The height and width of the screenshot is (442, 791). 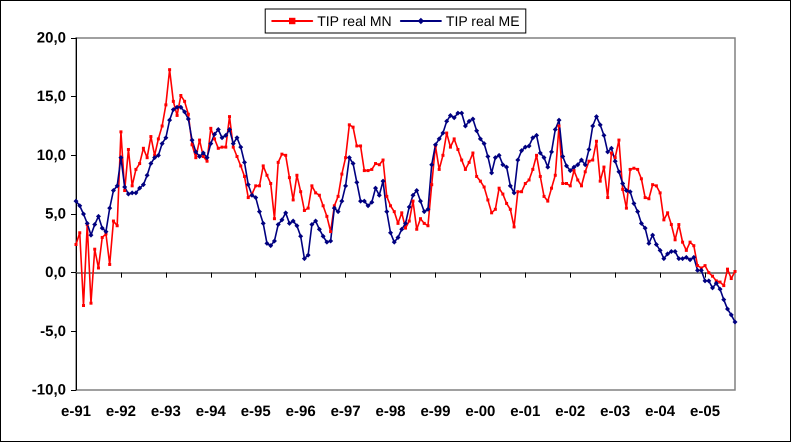 What do you see at coordinates (165, 411) in the screenshot?
I see `x-tick-label: e-93` at bounding box center [165, 411].